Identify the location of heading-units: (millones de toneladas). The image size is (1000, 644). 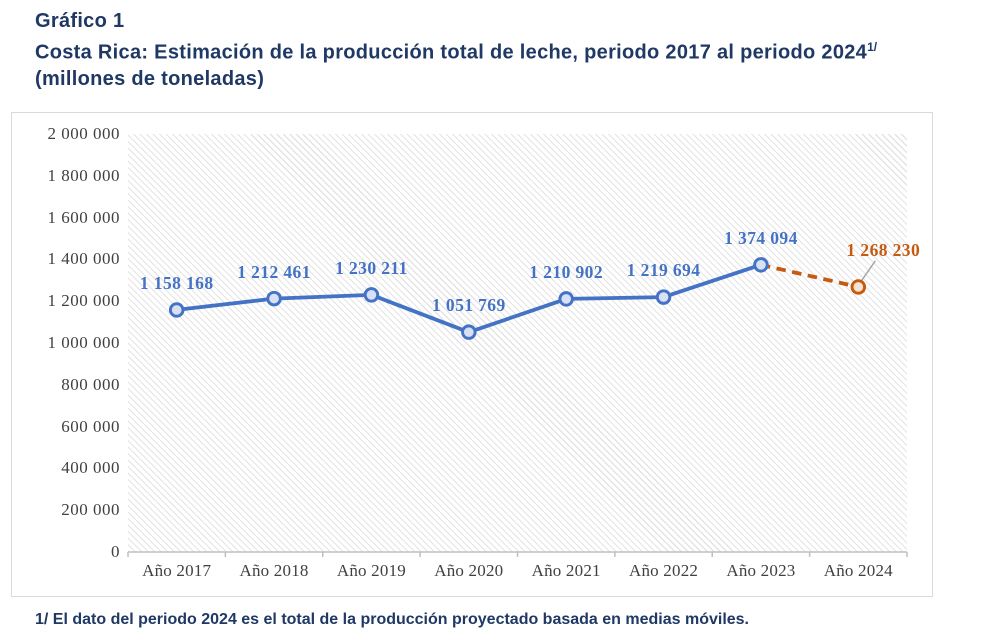
(150, 78).